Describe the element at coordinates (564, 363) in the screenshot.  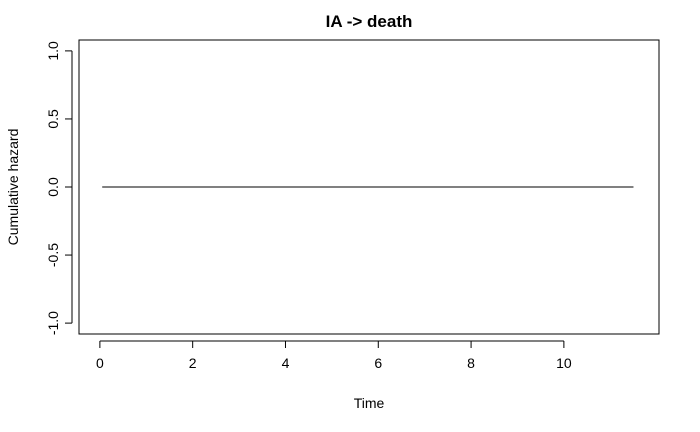
I see `x-tick-label: 10` at that location.